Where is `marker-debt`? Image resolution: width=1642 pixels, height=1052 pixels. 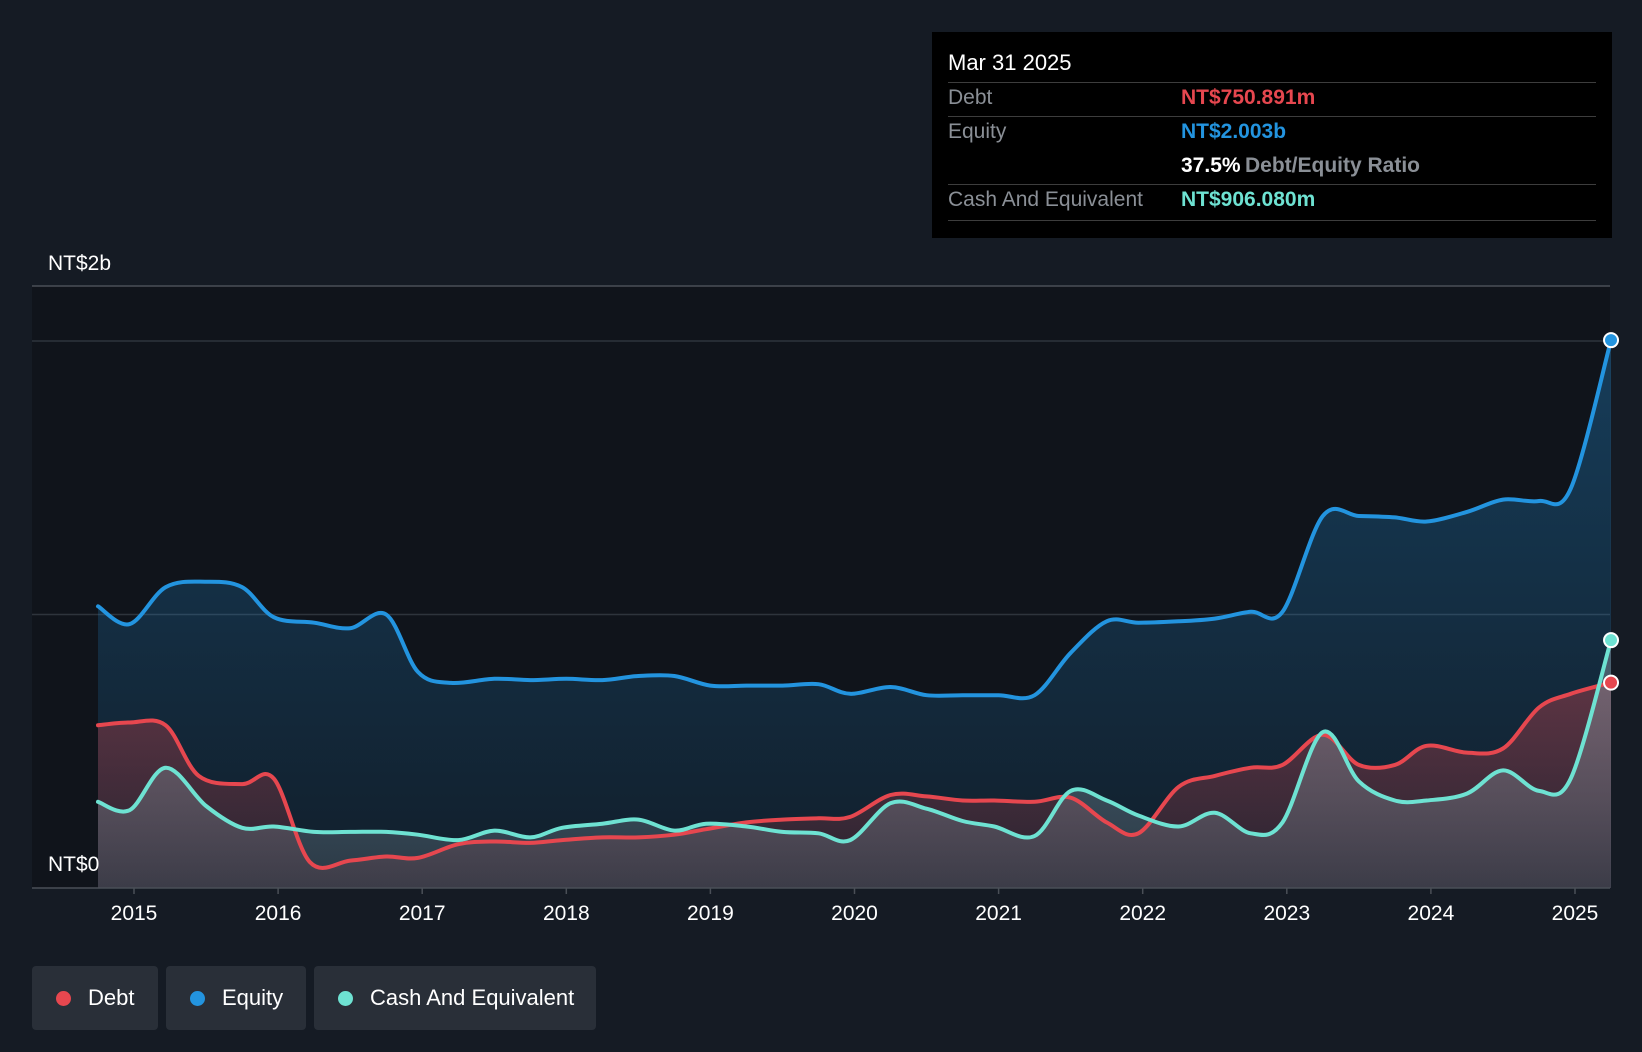 marker-debt is located at coordinates (1611, 682).